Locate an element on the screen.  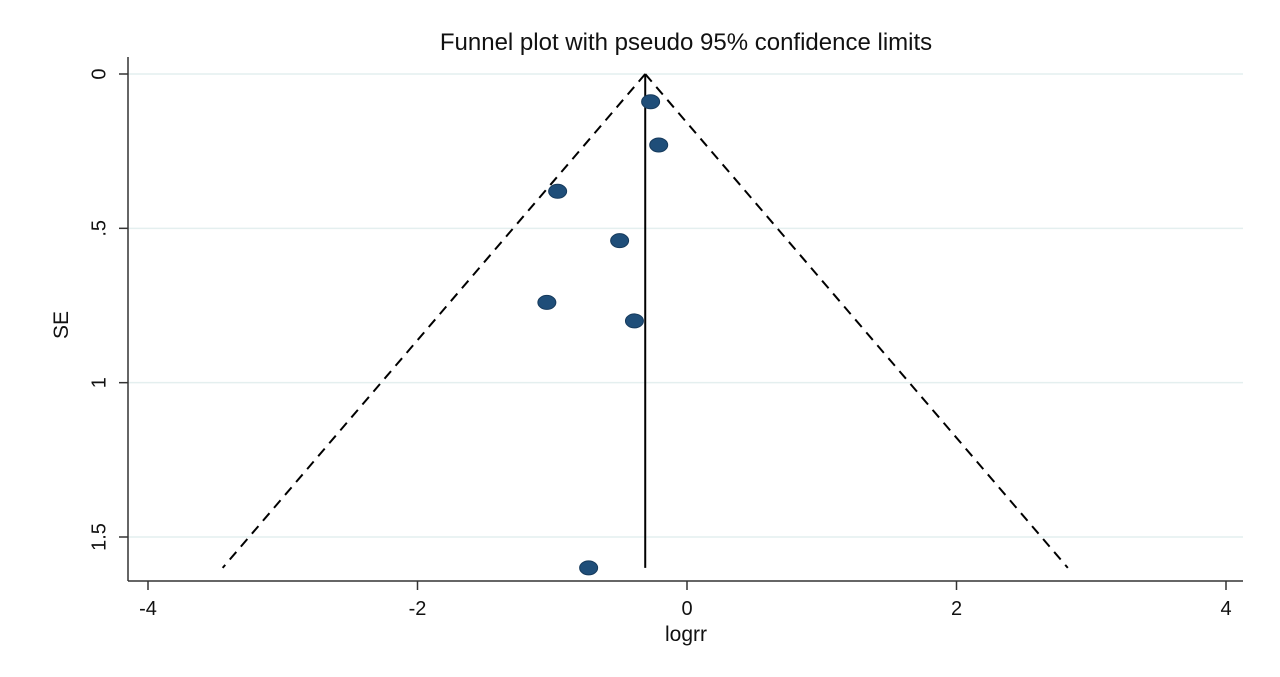
data-points is located at coordinates (603, 335).